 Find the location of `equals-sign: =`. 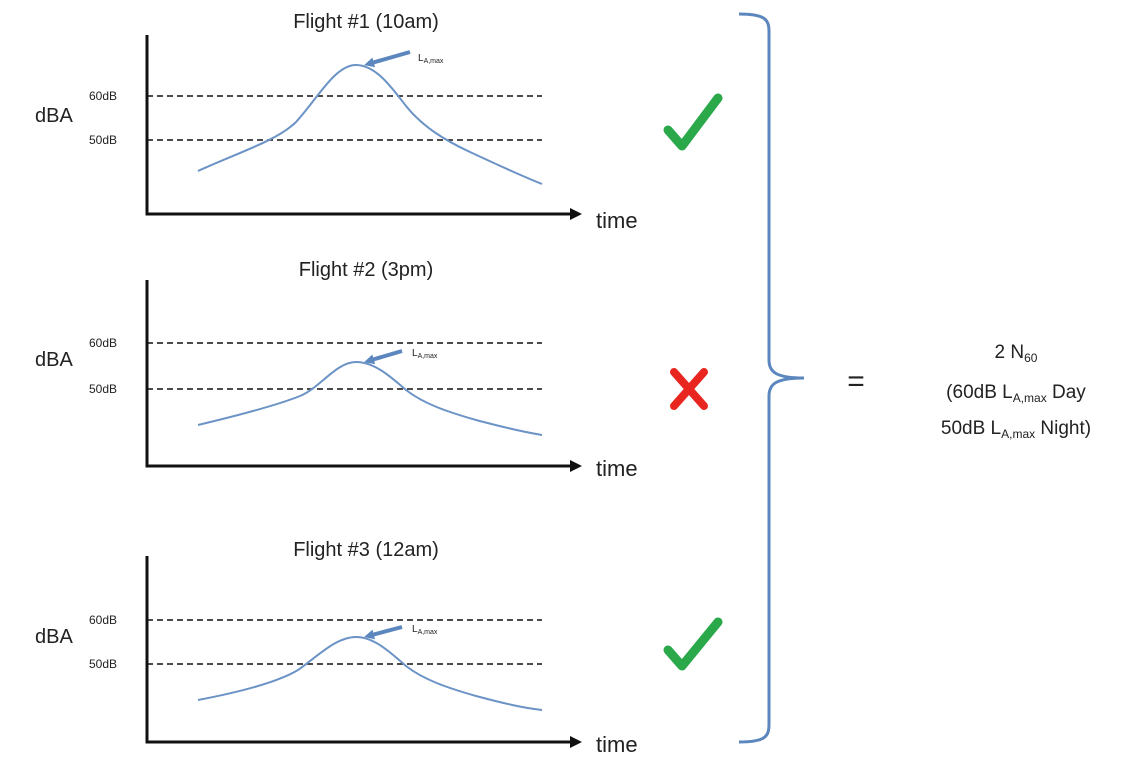

equals-sign: = is located at coordinates (856, 381).